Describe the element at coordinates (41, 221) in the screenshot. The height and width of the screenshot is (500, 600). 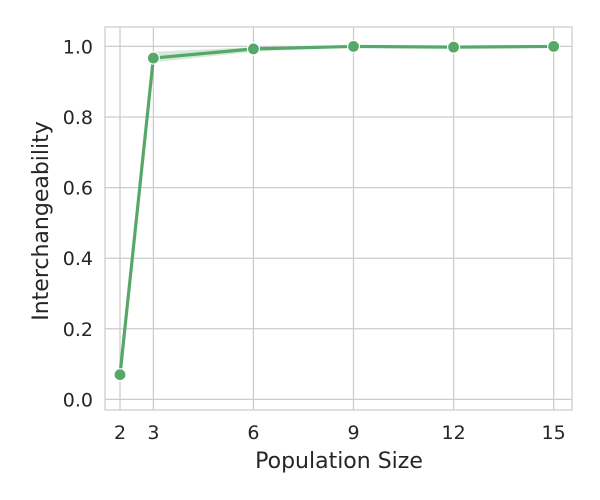
I see `y-axis-label: Interchangeability` at that location.